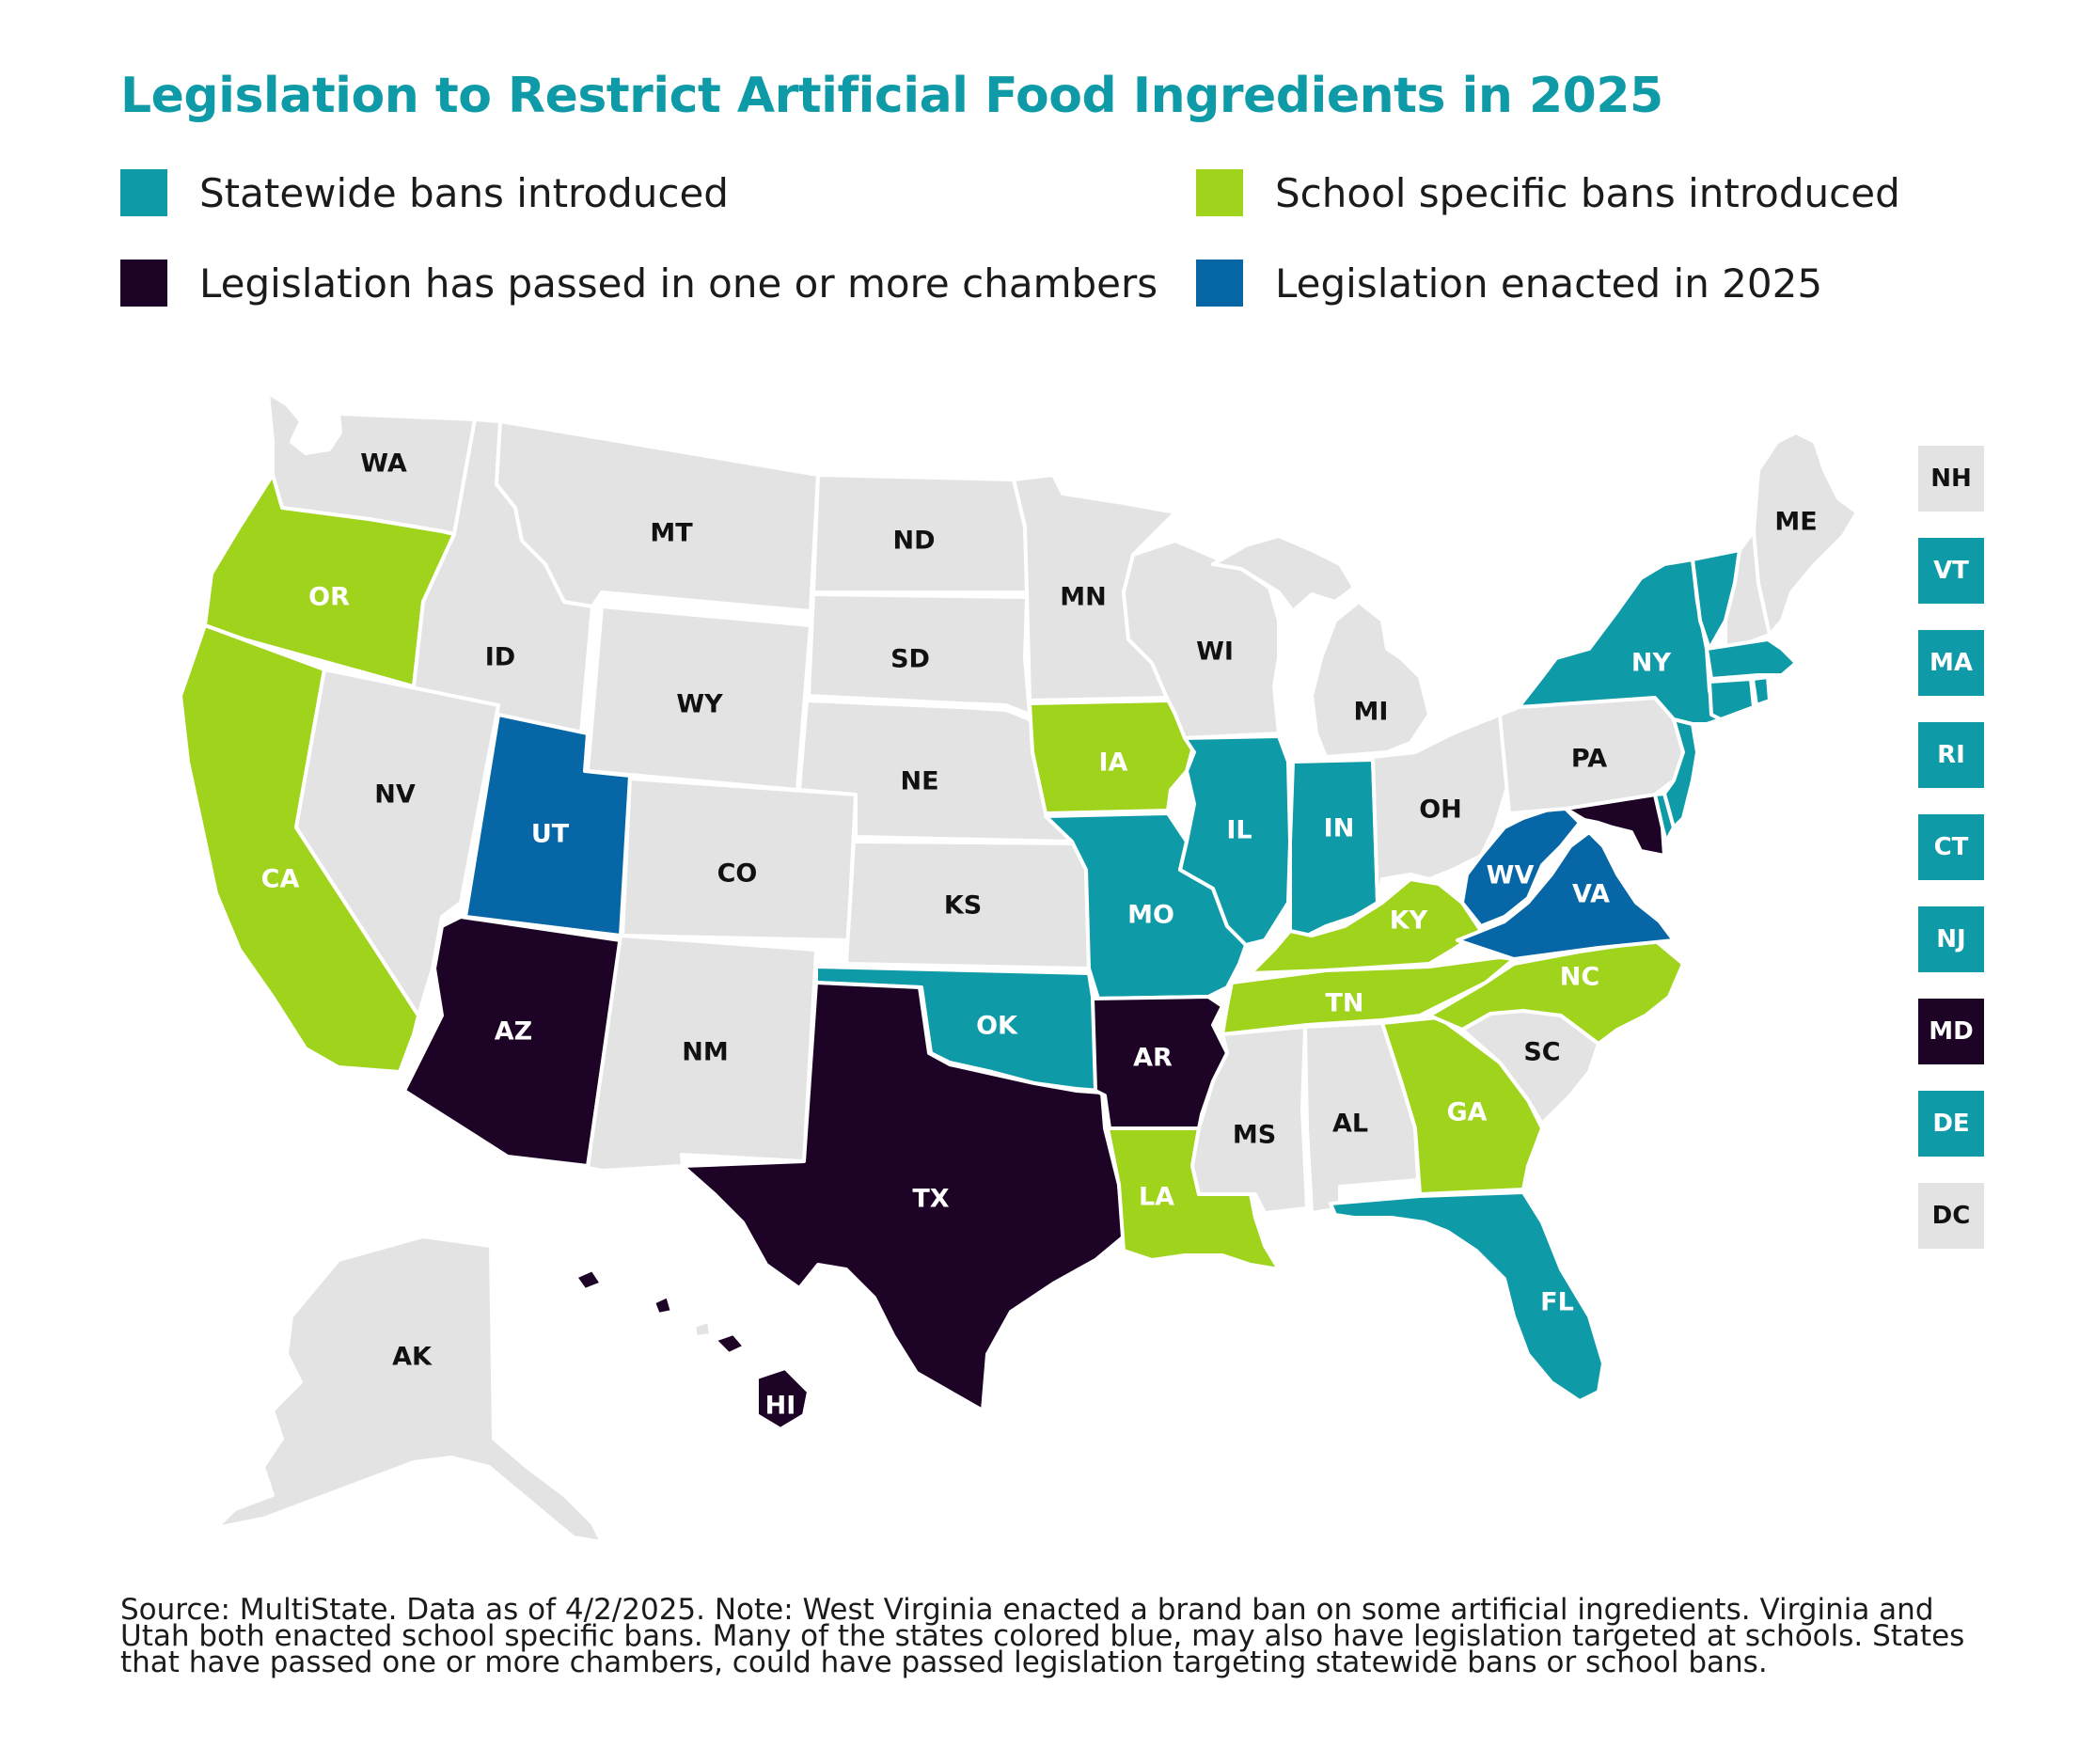  What do you see at coordinates (1321, 646) in the screenshot?
I see `state-MI` at bounding box center [1321, 646].